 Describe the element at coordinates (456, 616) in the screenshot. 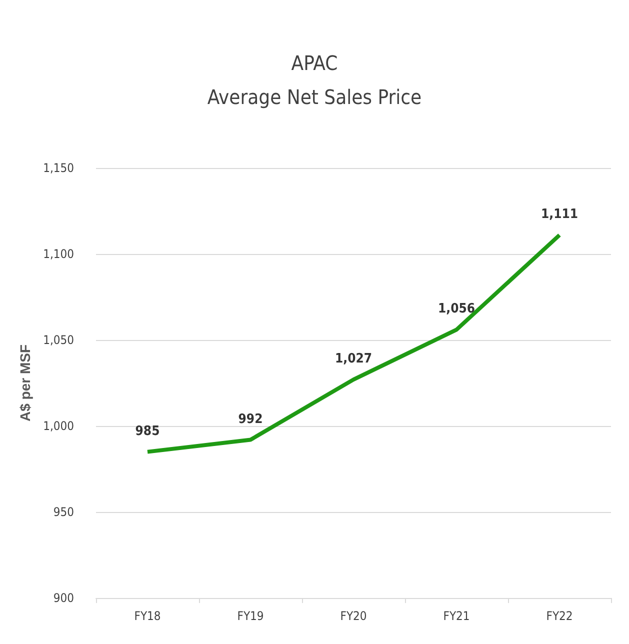

I see `x-tick-label: FY21` at that location.